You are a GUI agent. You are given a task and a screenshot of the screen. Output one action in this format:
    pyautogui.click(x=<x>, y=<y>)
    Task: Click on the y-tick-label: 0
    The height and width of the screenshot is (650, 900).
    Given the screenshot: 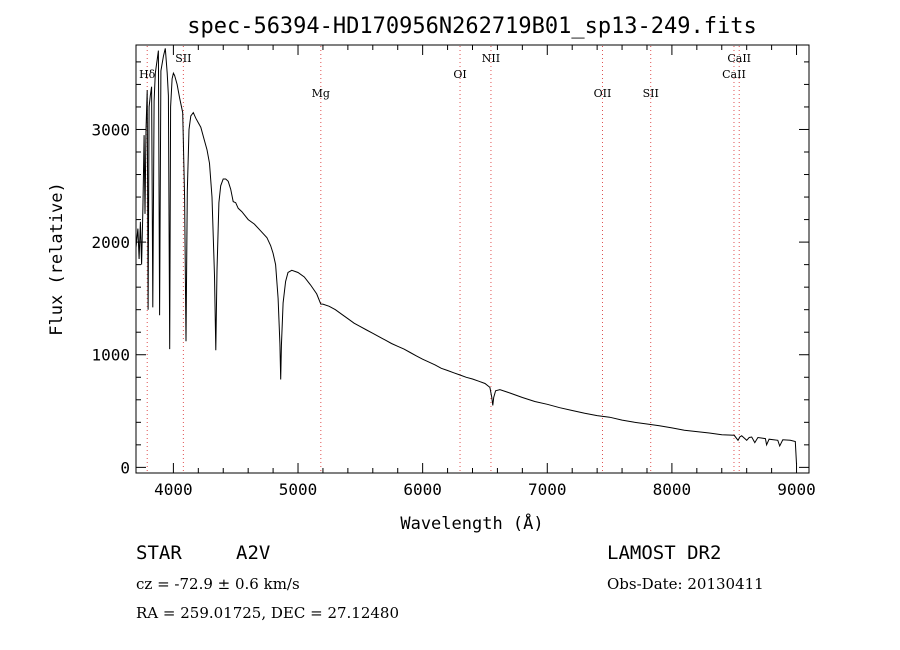 What is the action you would take?
    pyautogui.click(x=125, y=467)
    